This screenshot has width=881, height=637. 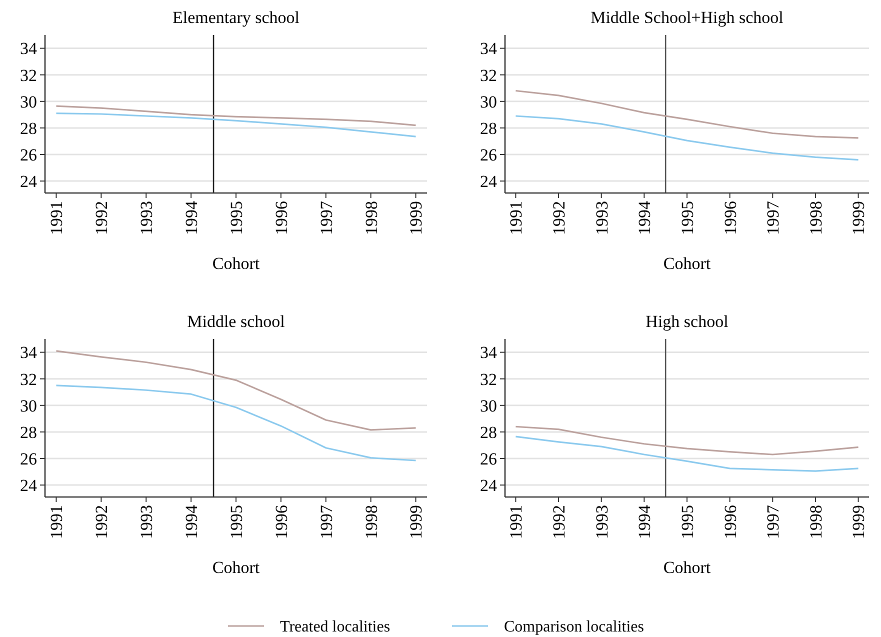 What do you see at coordinates (574, 627) in the screenshot?
I see `legend-label: Comparison localities` at bounding box center [574, 627].